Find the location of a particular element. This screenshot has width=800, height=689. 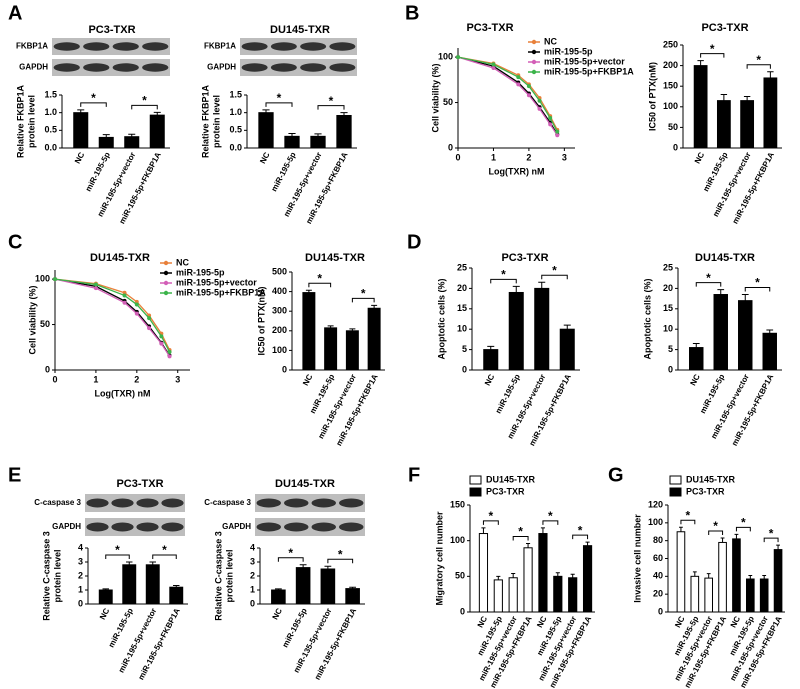

y-tick-label: 400 is located at coordinates (279, 291).